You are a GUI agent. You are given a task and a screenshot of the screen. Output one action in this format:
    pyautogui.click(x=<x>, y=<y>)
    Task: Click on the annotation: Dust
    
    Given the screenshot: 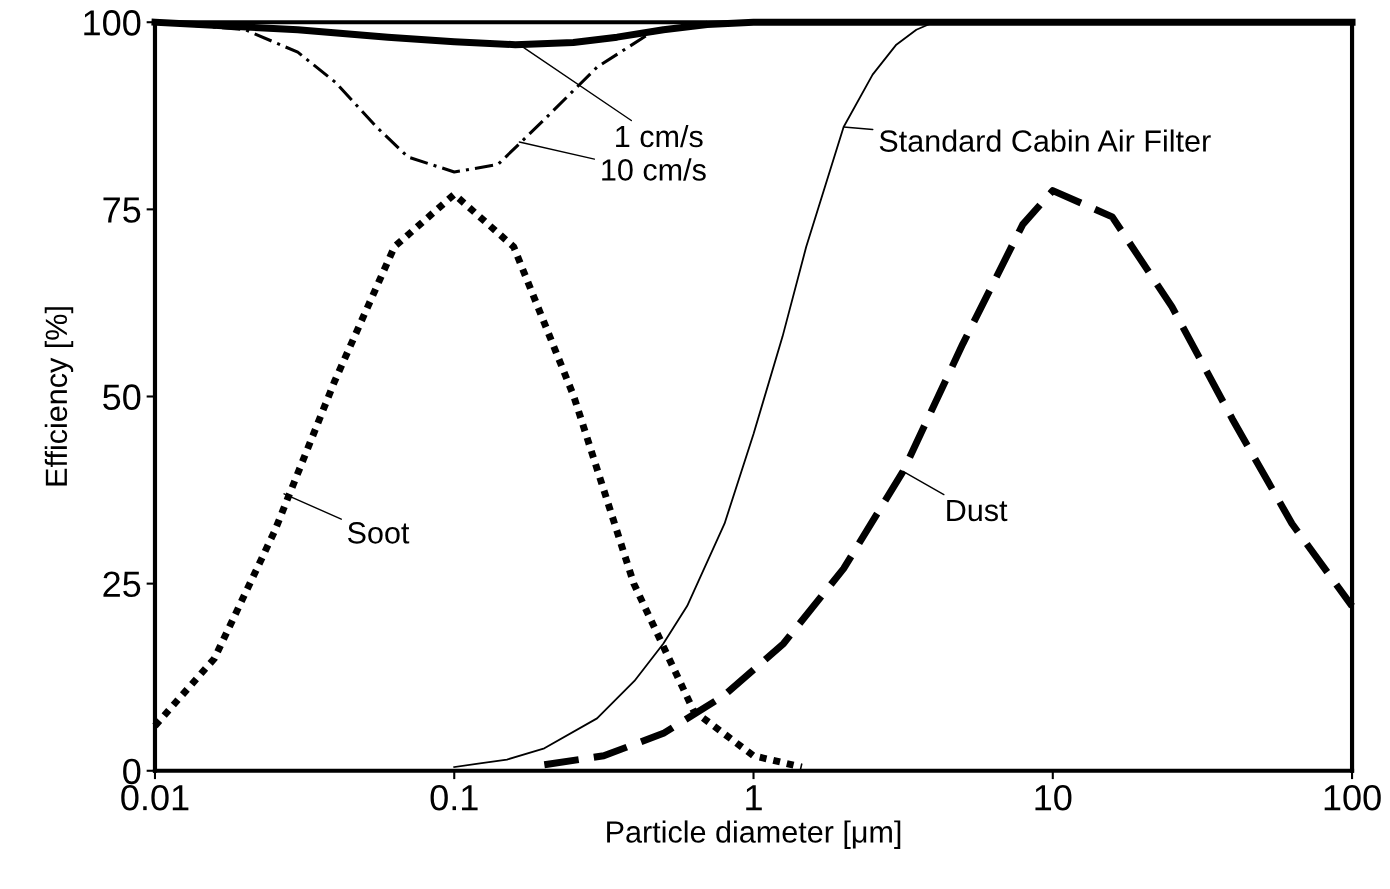 What is the action you would take?
    pyautogui.click(x=977, y=510)
    